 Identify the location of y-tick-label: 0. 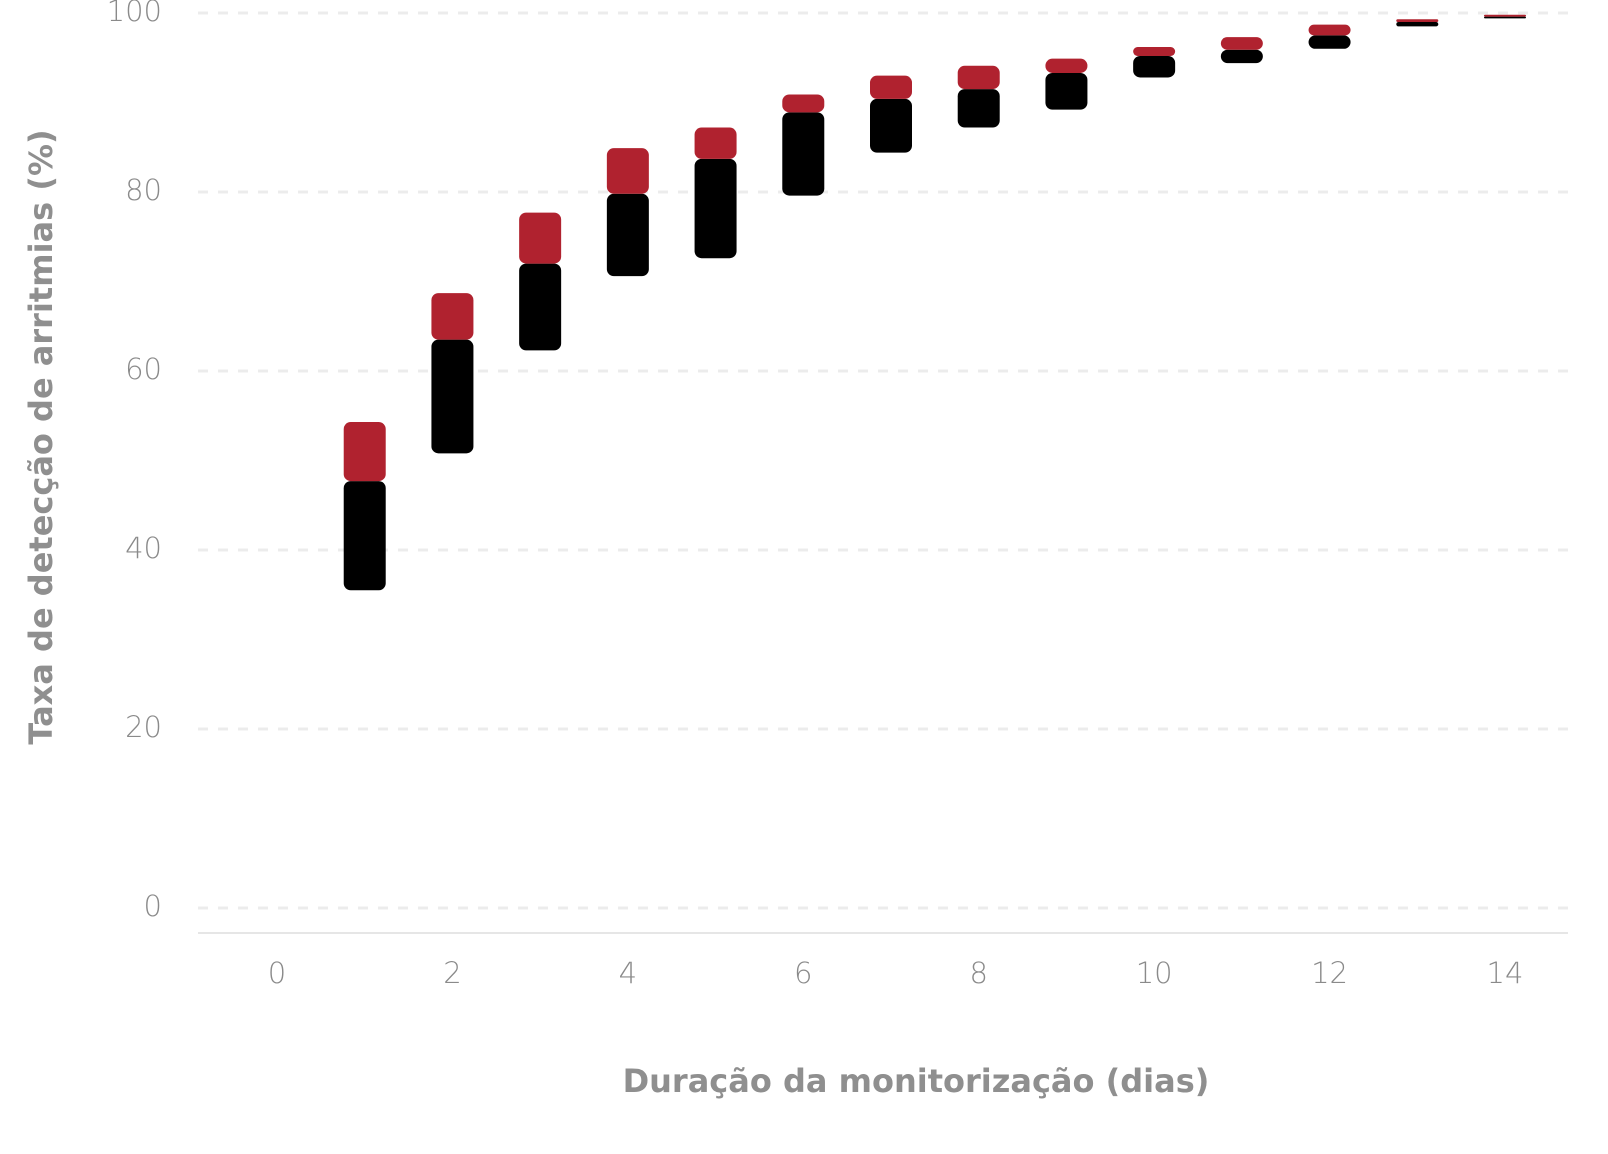
(153, 906).